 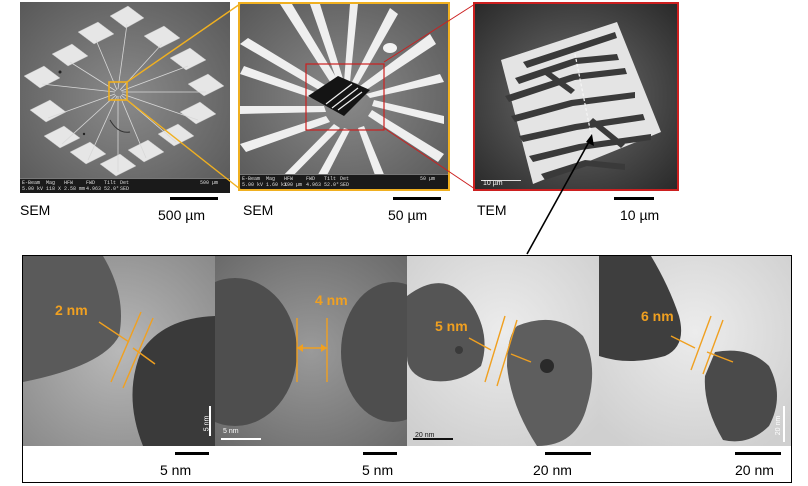 I want to click on inset-scale-4: 20 nm, so click(x=779, y=425).